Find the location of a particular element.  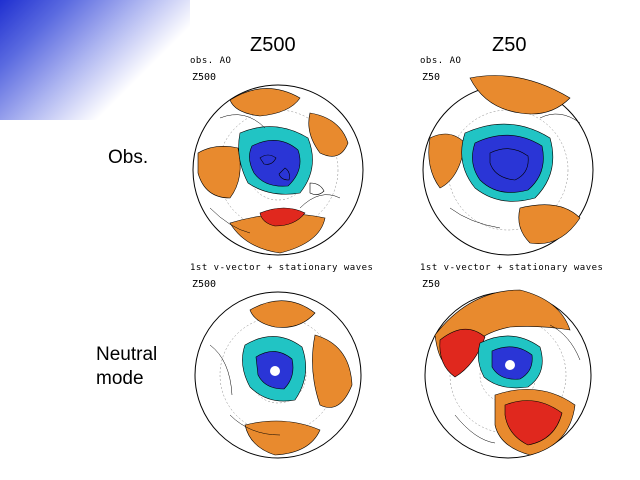

map-panel-obs-z500: obs. AO Z500 is located at coordinates (280, 157).